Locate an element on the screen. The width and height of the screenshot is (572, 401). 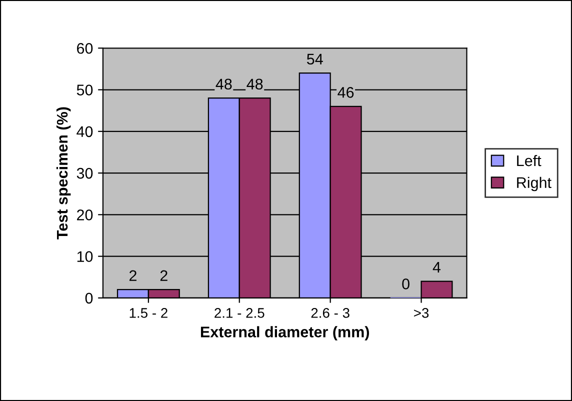
legend-label: Right is located at coordinates (534, 184).